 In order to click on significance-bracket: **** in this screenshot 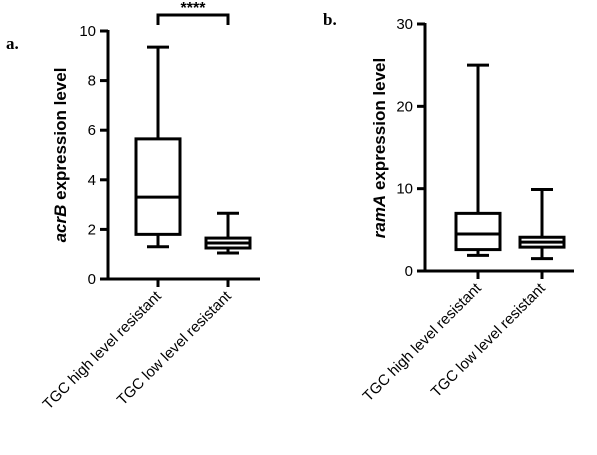, I will do `click(193, 12)`.